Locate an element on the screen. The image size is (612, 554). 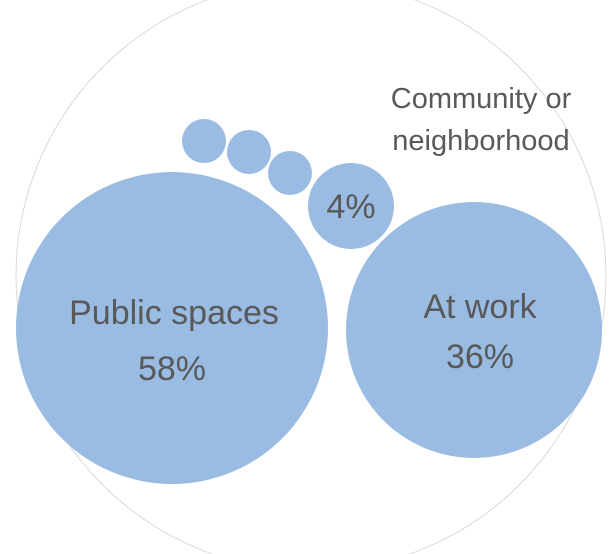
at-work-category-label: At work is located at coordinates (480, 307).